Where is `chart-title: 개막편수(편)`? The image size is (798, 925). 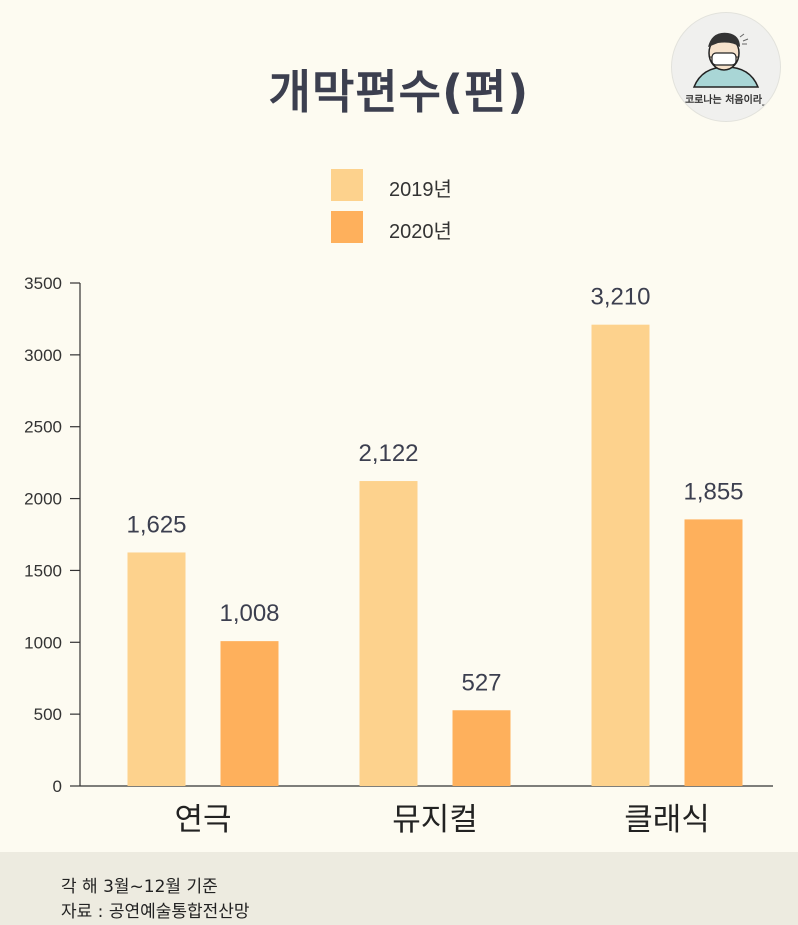 chart-title: 개막편수(편) is located at coordinates (399, 92).